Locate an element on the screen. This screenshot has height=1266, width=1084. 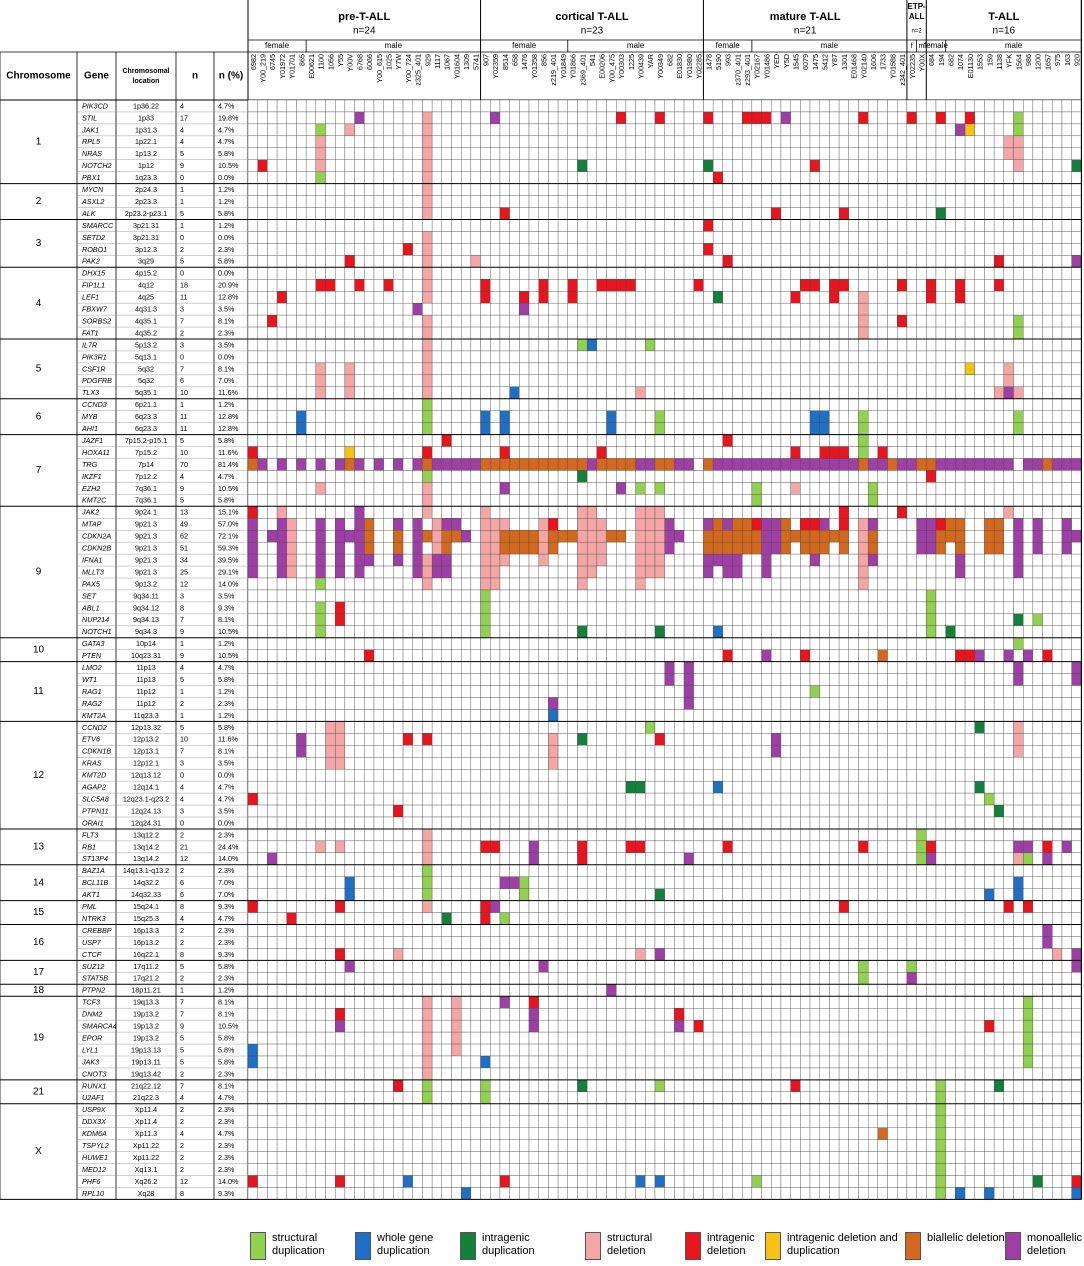
patient-id: 1200 is located at coordinates (1038, 62).